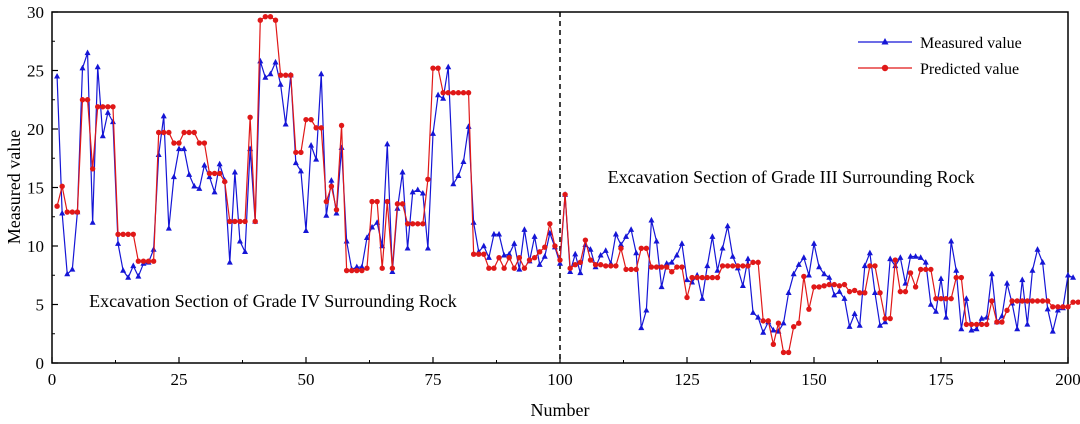  I want to click on legend-item-predicted: Predicted value, so click(938, 69).